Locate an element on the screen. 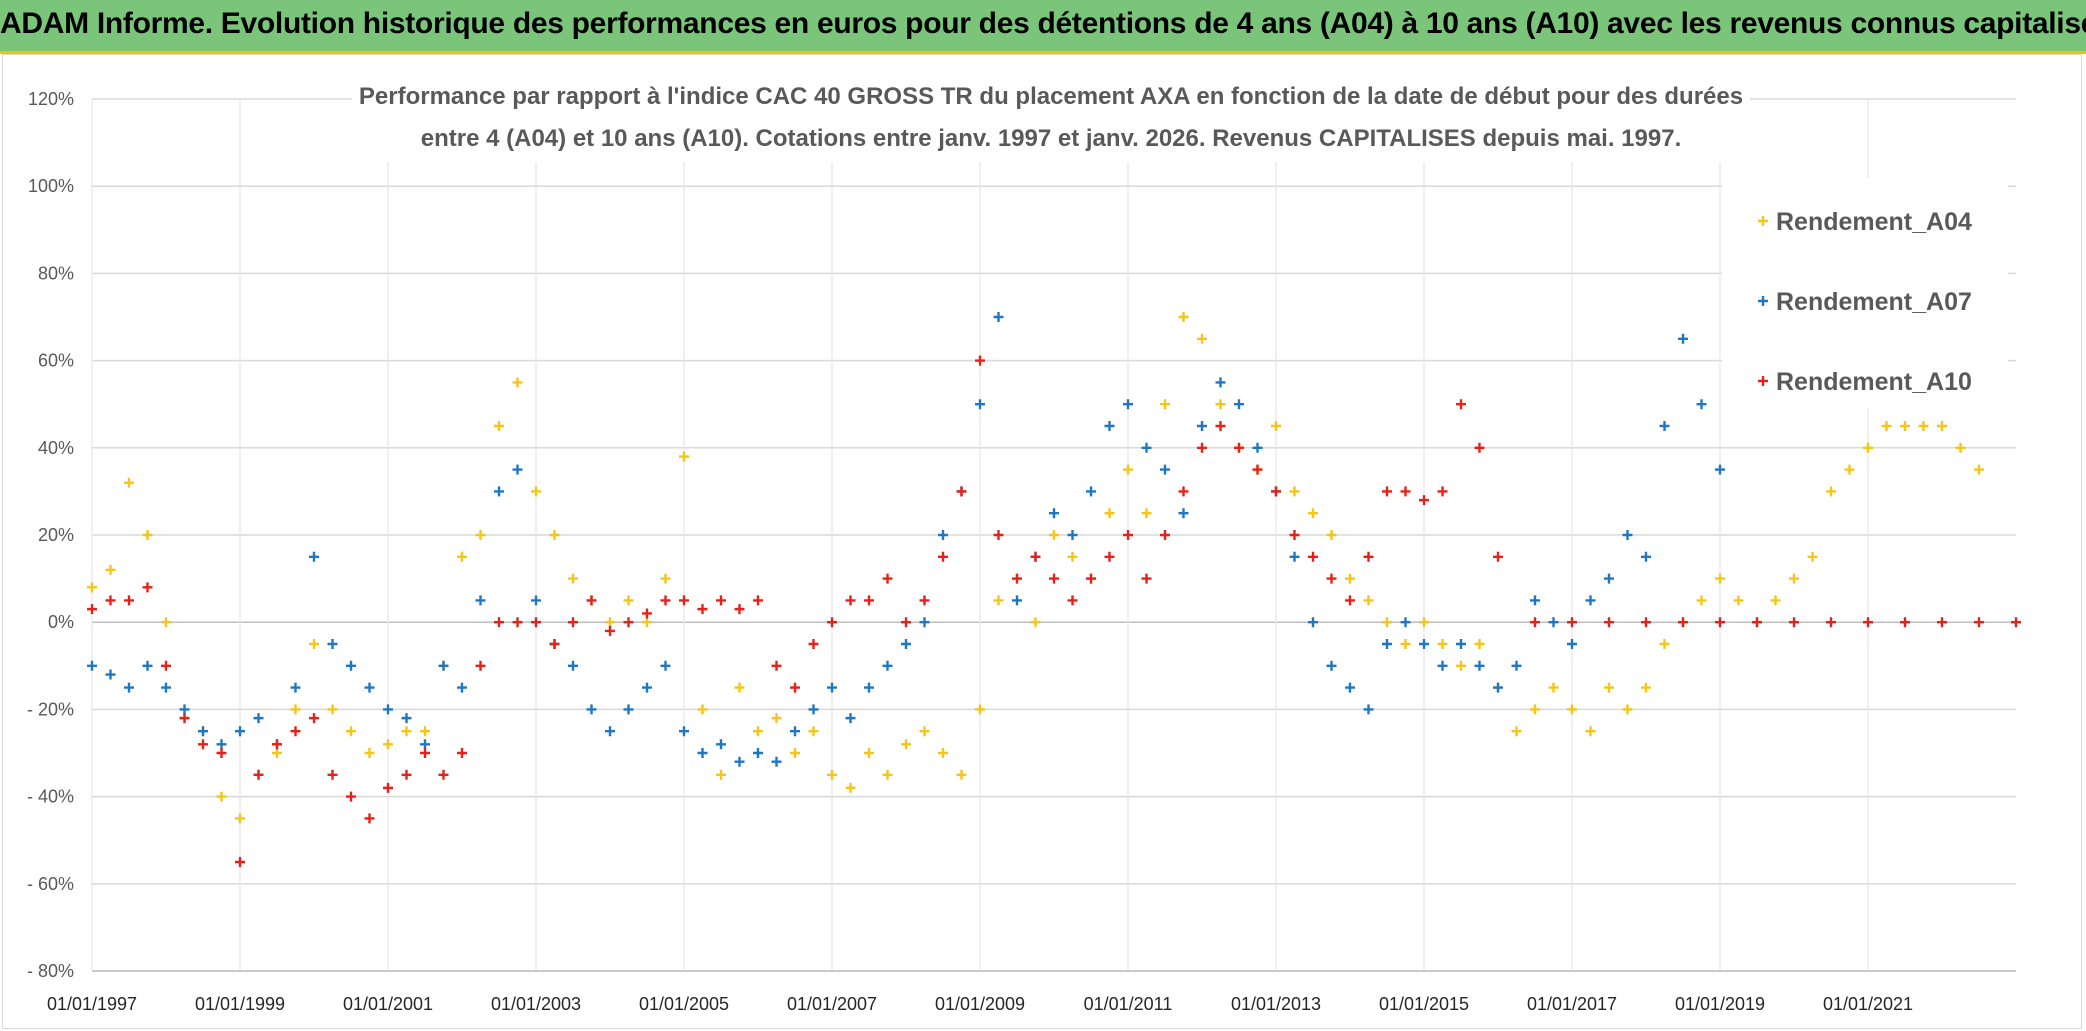 The height and width of the screenshot is (1031, 2086). y-tick-label: 40% is located at coordinates (56, 448).